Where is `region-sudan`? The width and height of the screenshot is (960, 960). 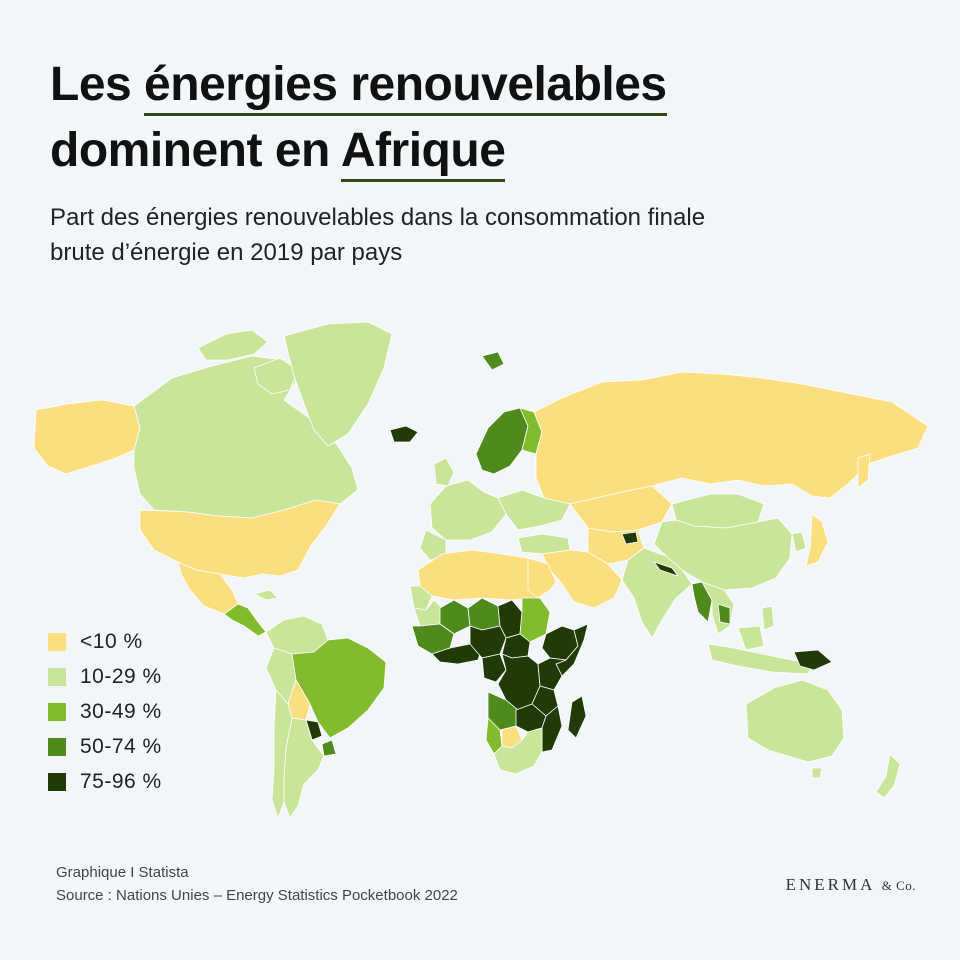
region-sudan is located at coordinates (535, 620).